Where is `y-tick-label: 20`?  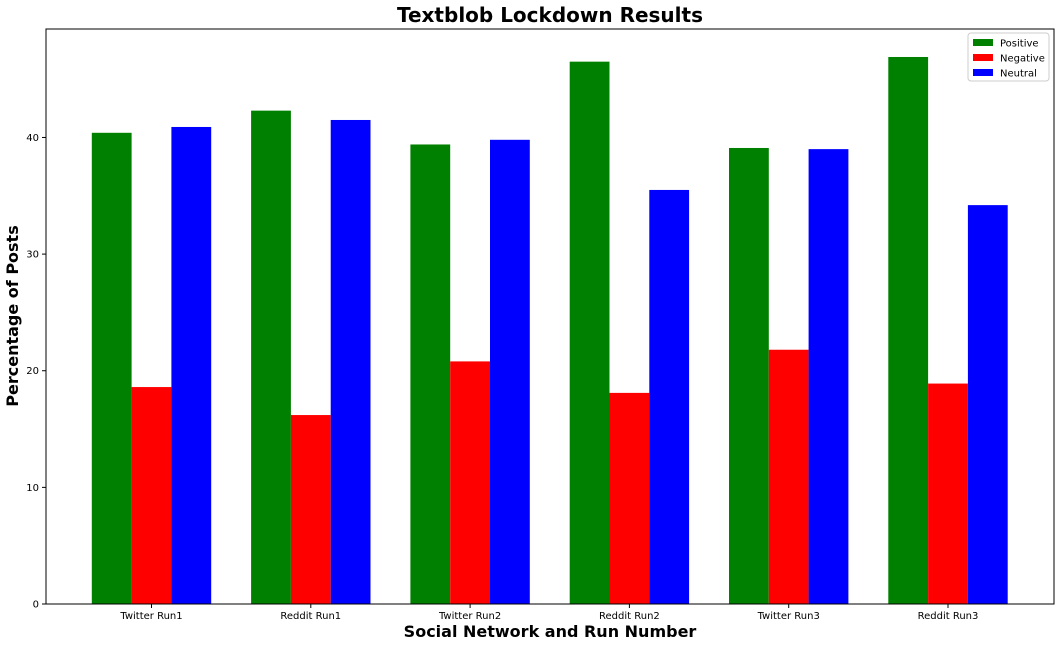 y-tick-label: 20 is located at coordinates (32, 371).